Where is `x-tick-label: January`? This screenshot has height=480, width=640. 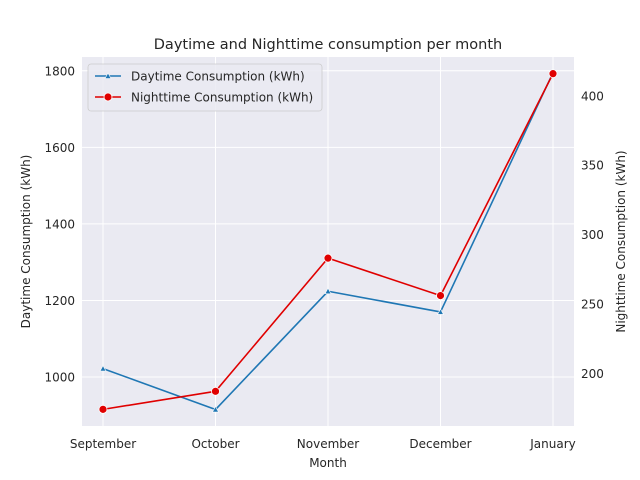 x-tick-label: January is located at coordinates (552, 444).